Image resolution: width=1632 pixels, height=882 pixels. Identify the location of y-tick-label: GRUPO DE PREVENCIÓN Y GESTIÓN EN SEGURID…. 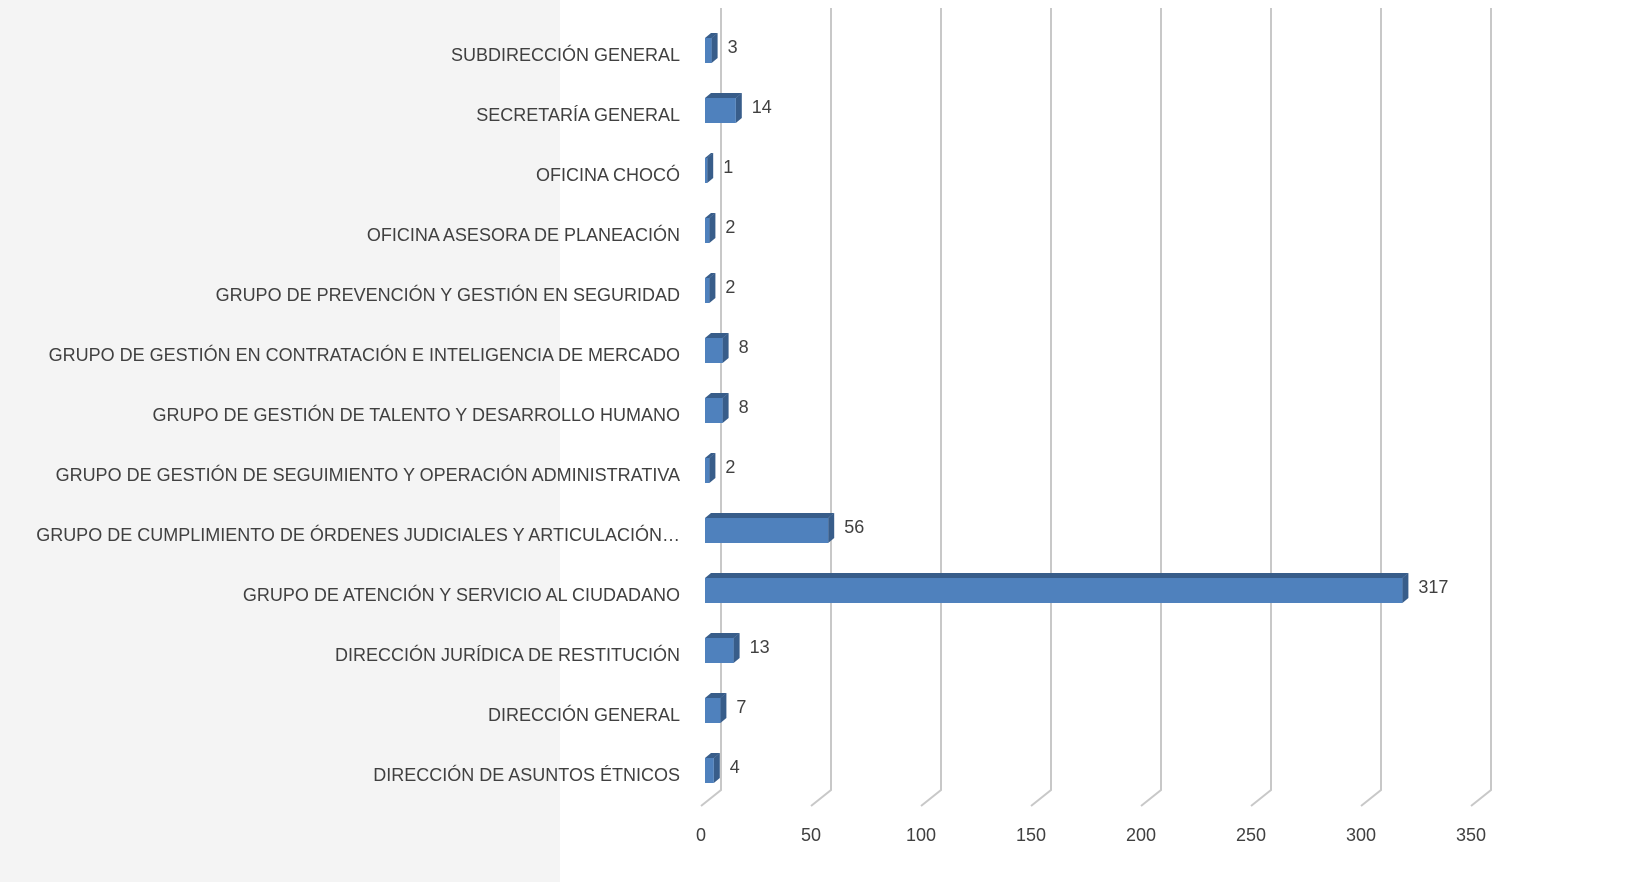
(448, 294).